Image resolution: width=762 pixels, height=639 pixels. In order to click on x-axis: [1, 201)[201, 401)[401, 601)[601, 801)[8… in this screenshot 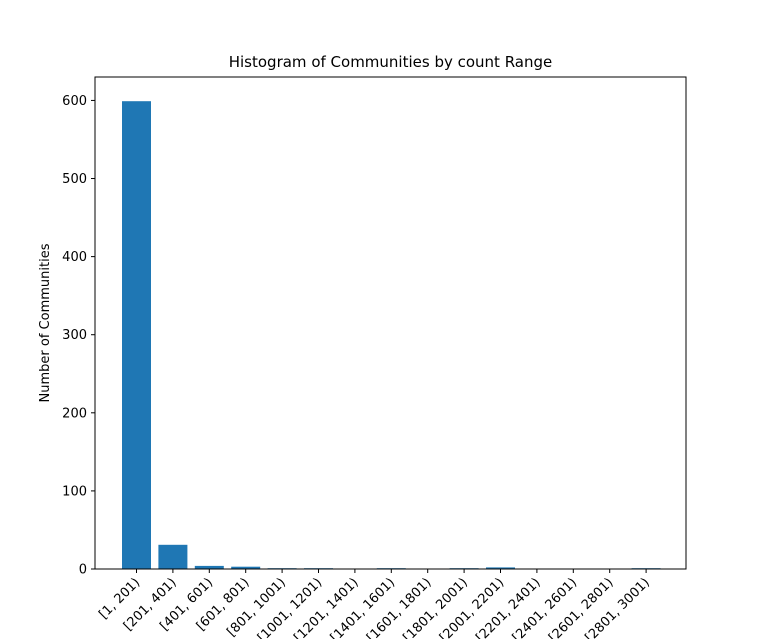, I will do `click(374, 604)`.